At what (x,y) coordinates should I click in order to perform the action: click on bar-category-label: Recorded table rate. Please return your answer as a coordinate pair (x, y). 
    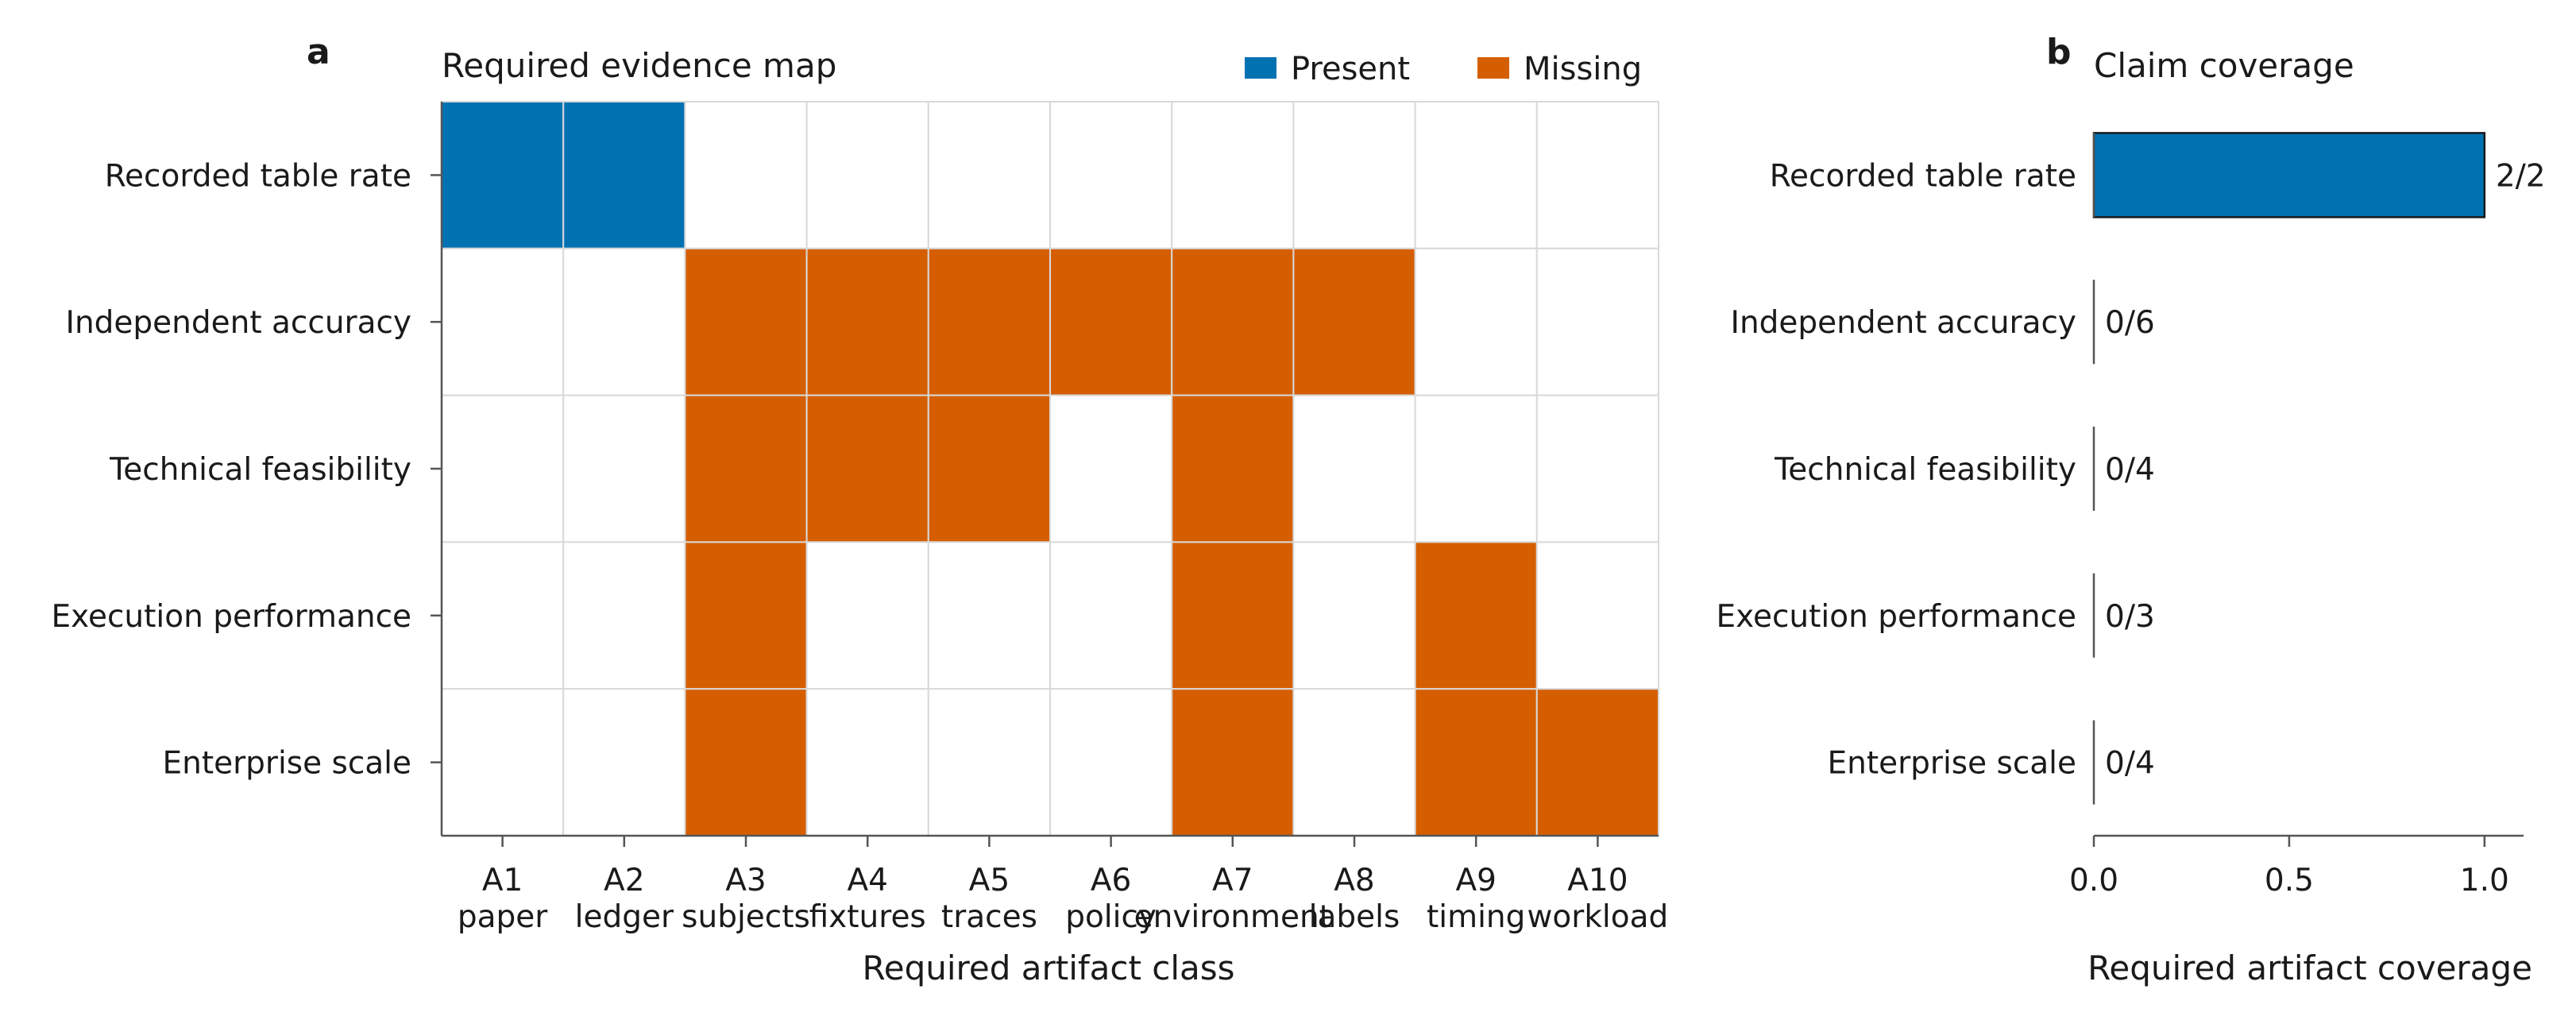
    Looking at the image, I should click on (1923, 176).